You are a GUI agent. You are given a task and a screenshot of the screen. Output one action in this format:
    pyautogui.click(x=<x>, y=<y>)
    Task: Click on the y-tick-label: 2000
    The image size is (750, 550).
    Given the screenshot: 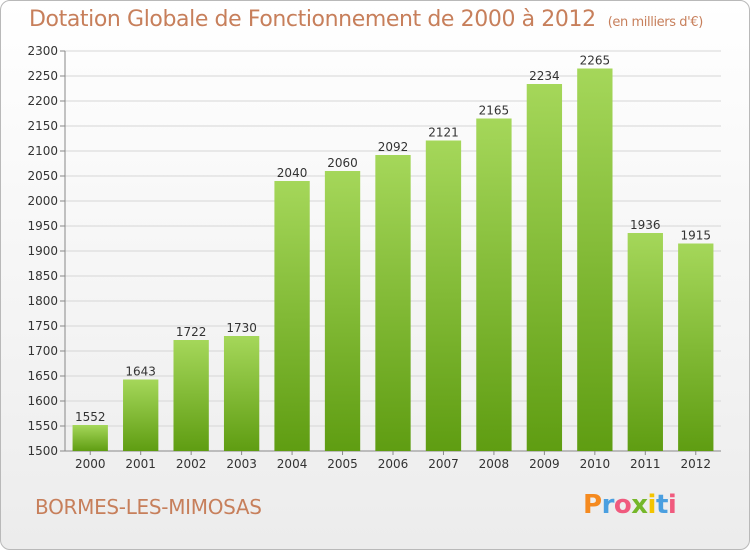 What is the action you would take?
    pyautogui.click(x=42, y=201)
    